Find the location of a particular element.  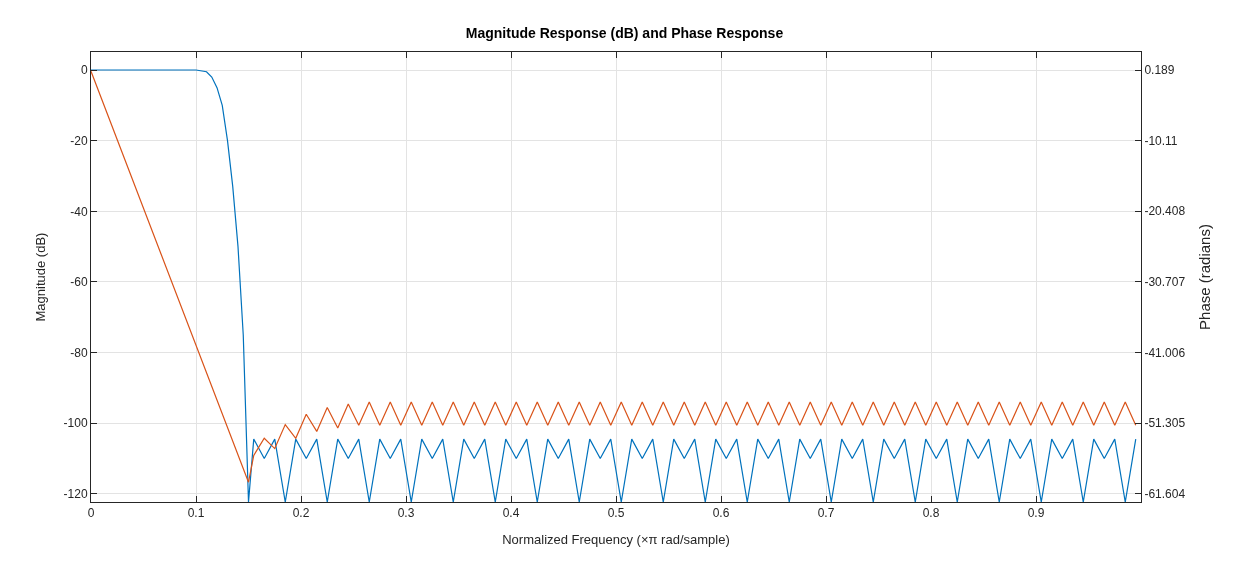

x-tick-label: 0.1 is located at coordinates (196, 513).